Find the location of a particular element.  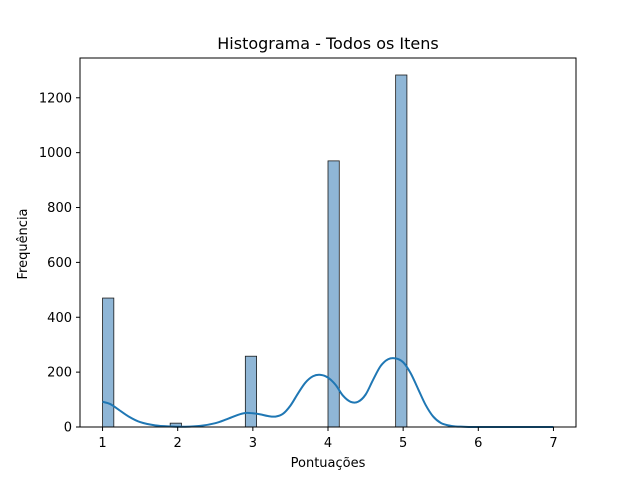

x-tick-label: 3 is located at coordinates (253, 443).